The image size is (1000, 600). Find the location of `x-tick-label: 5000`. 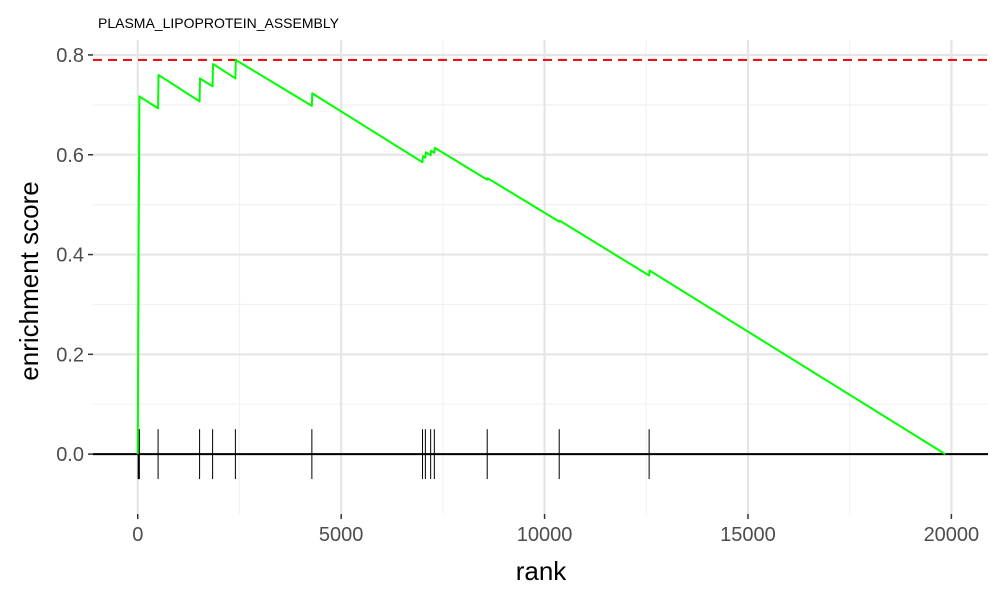

x-tick-label: 5000 is located at coordinates (341, 535).